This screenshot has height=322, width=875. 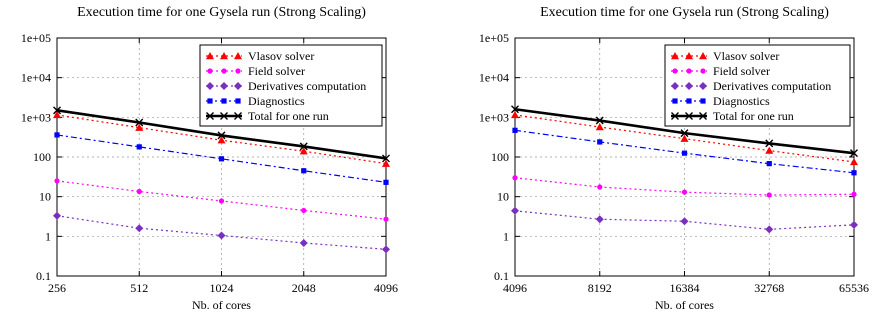 I want to click on legend-label: Derivatives computation, so click(x=307, y=86).